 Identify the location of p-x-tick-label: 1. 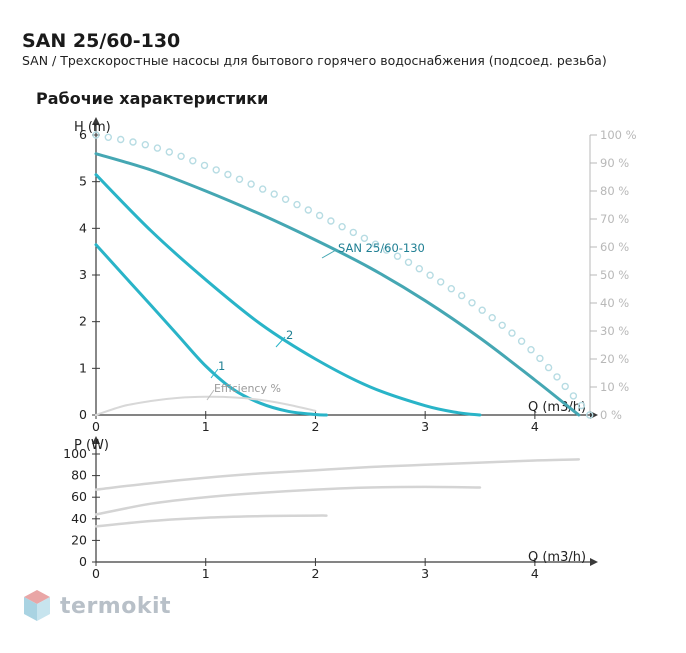
(206, 573).